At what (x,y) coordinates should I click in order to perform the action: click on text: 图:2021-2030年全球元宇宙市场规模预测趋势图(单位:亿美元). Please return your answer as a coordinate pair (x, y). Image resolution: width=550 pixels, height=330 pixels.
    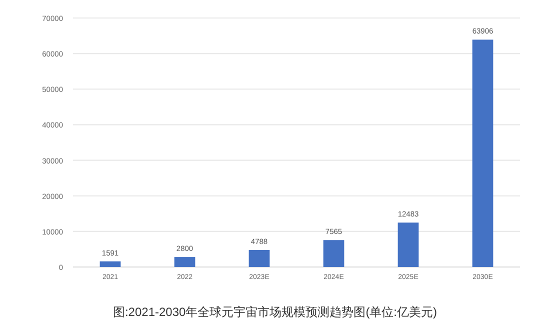
    Looking at the image, I should click on (275, 312).